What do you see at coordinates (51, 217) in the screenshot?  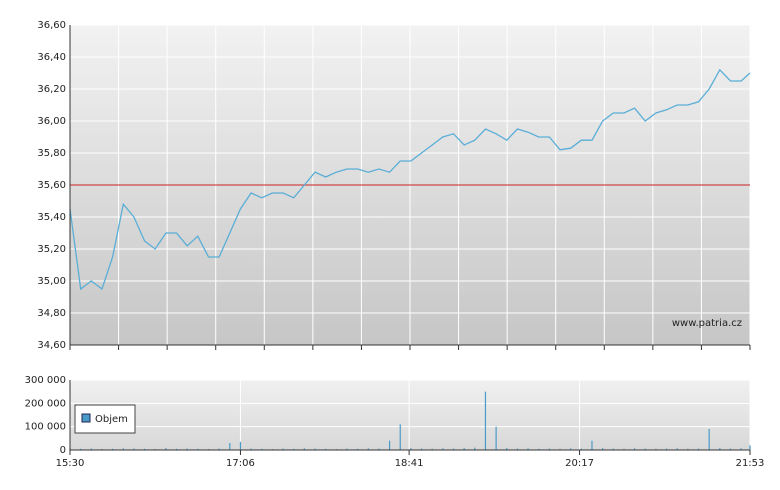 I see `y-tick-label: 35,40` at bounding box center [51, 217].